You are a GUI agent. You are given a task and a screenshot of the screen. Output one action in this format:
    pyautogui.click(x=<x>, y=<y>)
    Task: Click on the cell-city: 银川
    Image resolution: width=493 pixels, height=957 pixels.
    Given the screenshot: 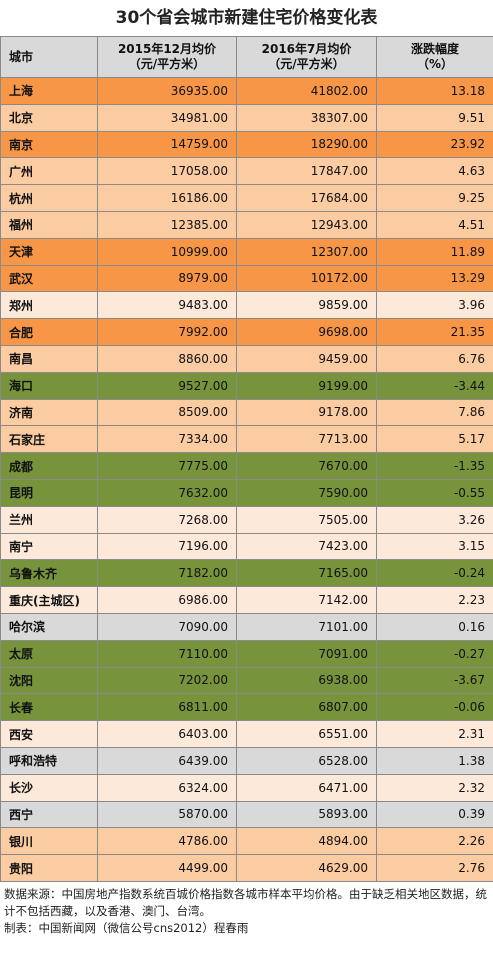 What is the action you would take?
    pyautogui.click(x=49, y=841)
    